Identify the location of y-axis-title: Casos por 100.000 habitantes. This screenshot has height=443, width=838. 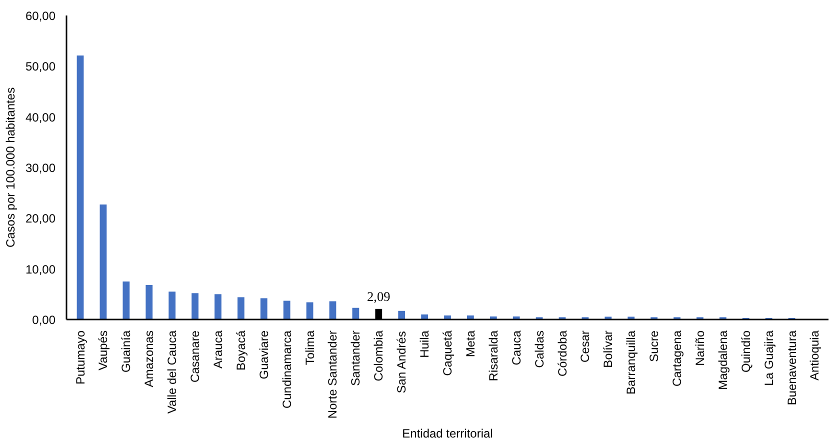
(10, 167).